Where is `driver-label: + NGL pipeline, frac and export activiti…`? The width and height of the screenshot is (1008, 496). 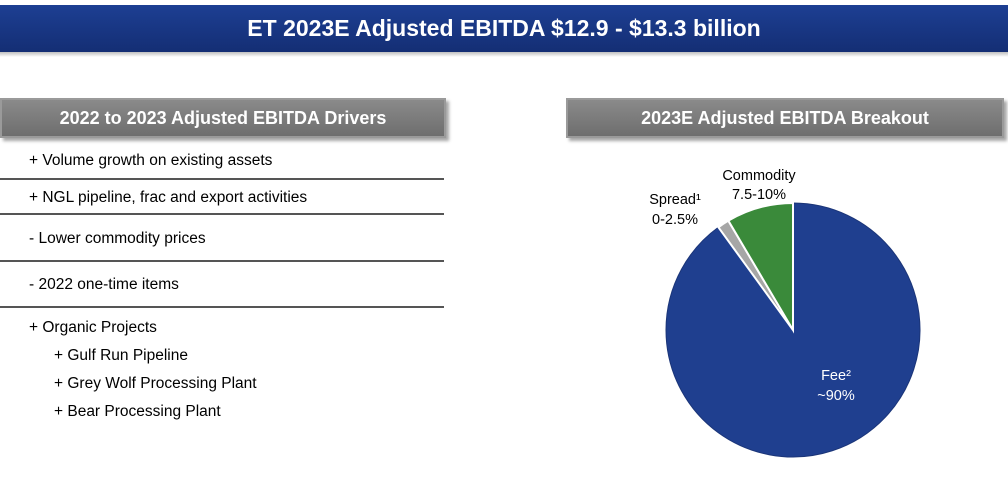
driver-label: + NGL pipeline, frac and export activiti… is located at coordinates (168, 197).